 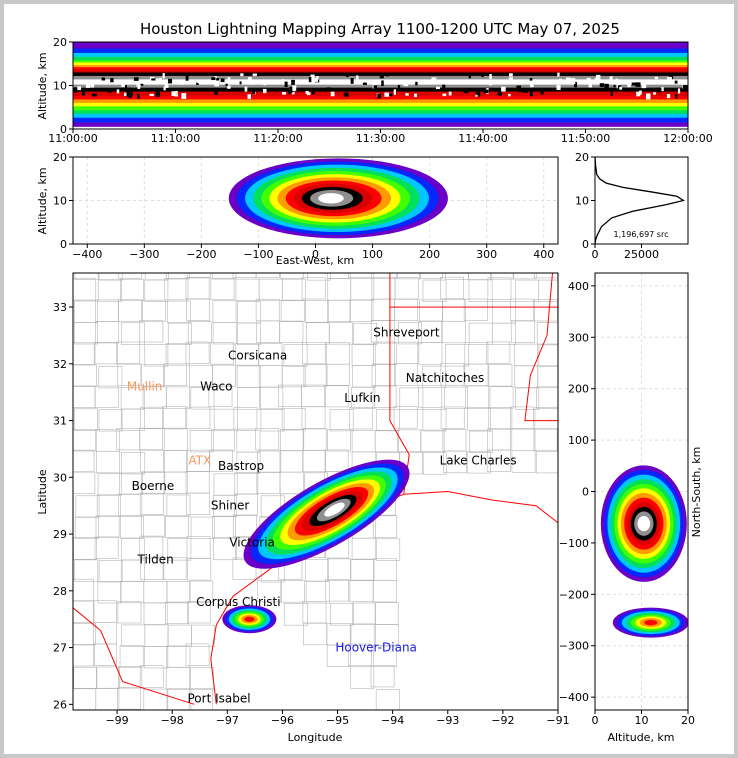 What do you see at coordinates (406, 333) in the screenshot?
I see `place-label: Shreveport` at bounding box center [406, 333].